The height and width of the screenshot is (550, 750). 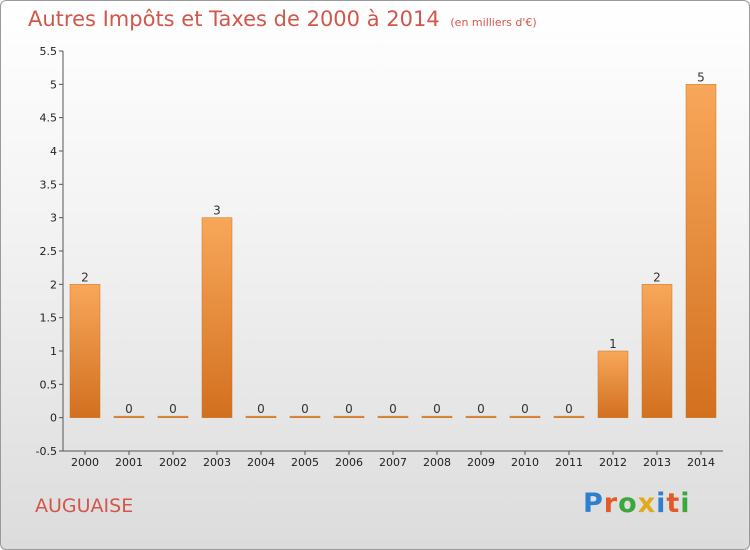 What do you see at coordinates (305, 416) in the screenshot?
I see `bar-2005` at bounding box center [305, 416].